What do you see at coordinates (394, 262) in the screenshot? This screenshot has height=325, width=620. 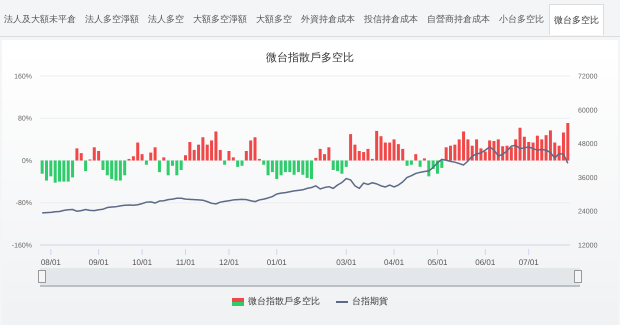 I see `x-tick-label: 04/01` at bounding box center [394, 262].